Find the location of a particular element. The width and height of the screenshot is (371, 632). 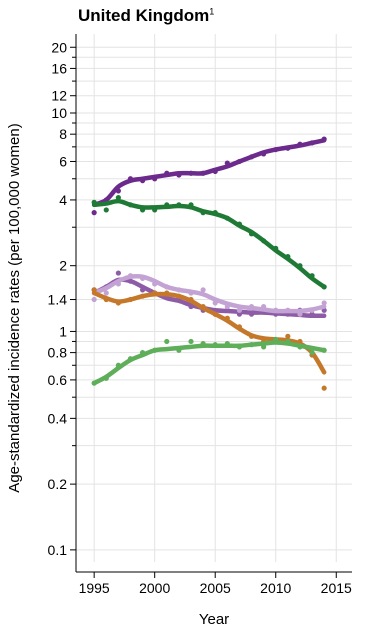

y-tick-label: 0.8 is located at coordinates (58, 353).